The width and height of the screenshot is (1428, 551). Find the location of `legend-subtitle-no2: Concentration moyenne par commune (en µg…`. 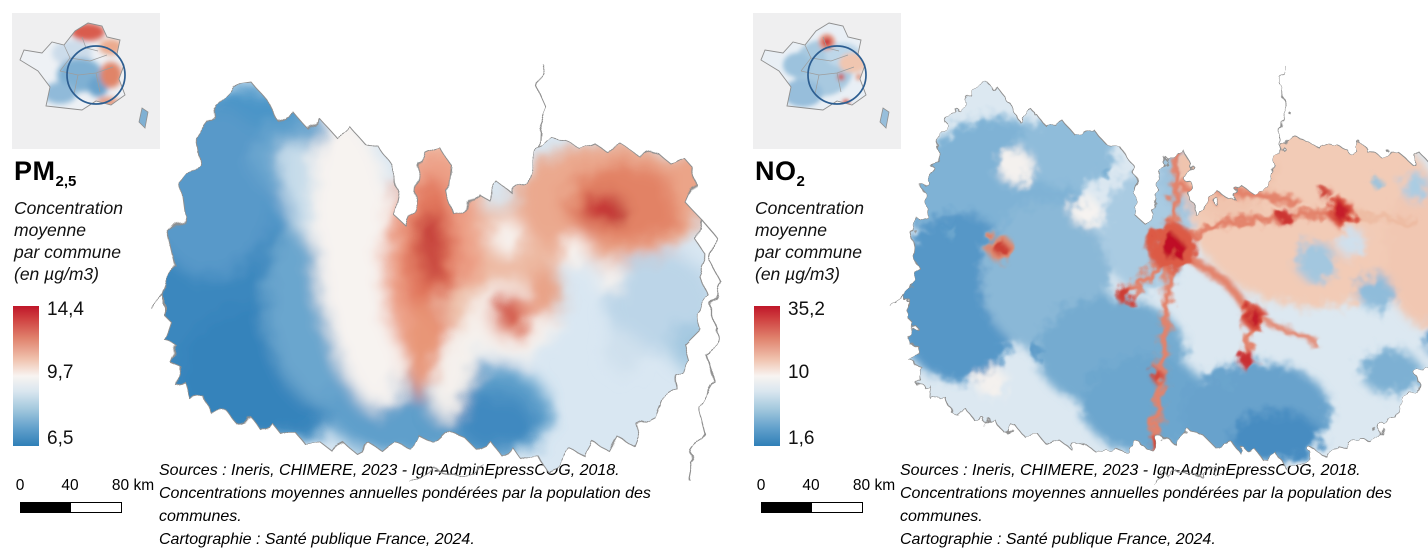

legend-subtitle-no2: Concentration moyenne par commune (en µg… is located at coordinates (809, 241).